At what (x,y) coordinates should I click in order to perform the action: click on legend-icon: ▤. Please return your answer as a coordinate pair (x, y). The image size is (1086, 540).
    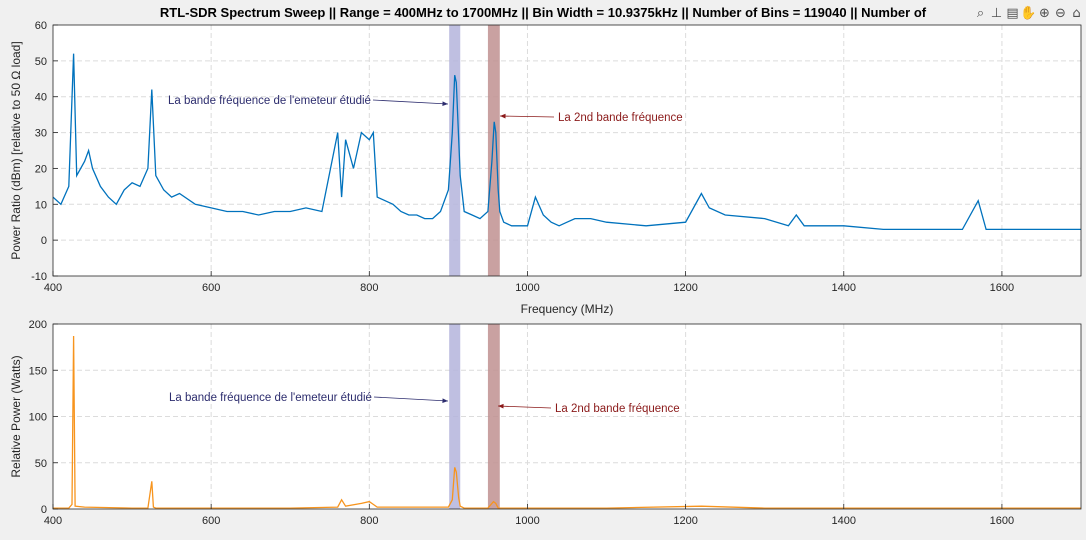
    Looking at the image, I should click on (1012, 13).